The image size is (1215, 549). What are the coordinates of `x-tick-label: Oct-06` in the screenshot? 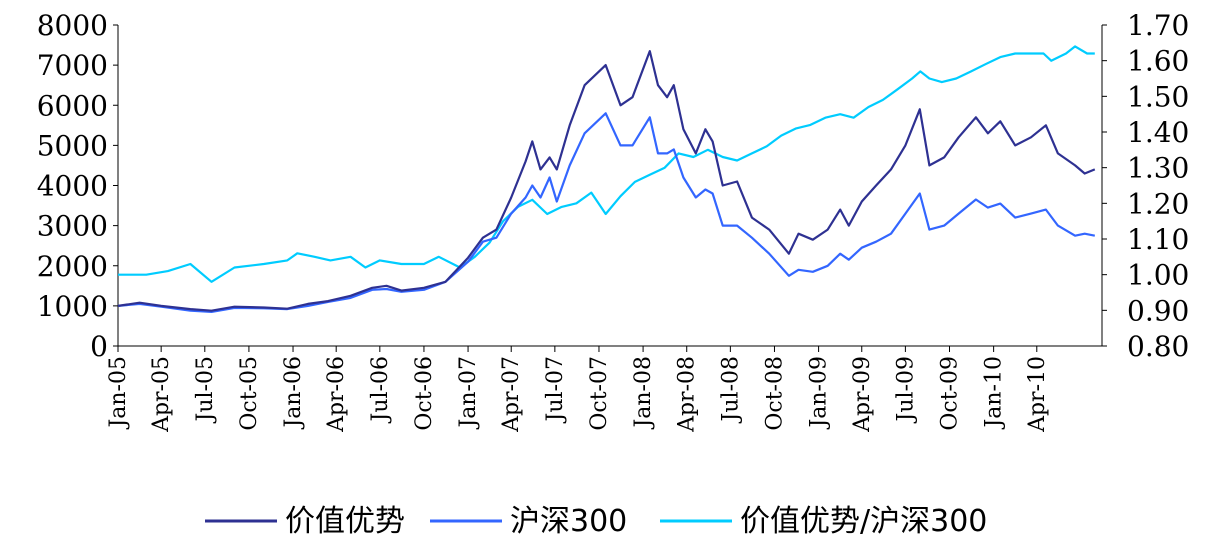 It's located at (424, 393).